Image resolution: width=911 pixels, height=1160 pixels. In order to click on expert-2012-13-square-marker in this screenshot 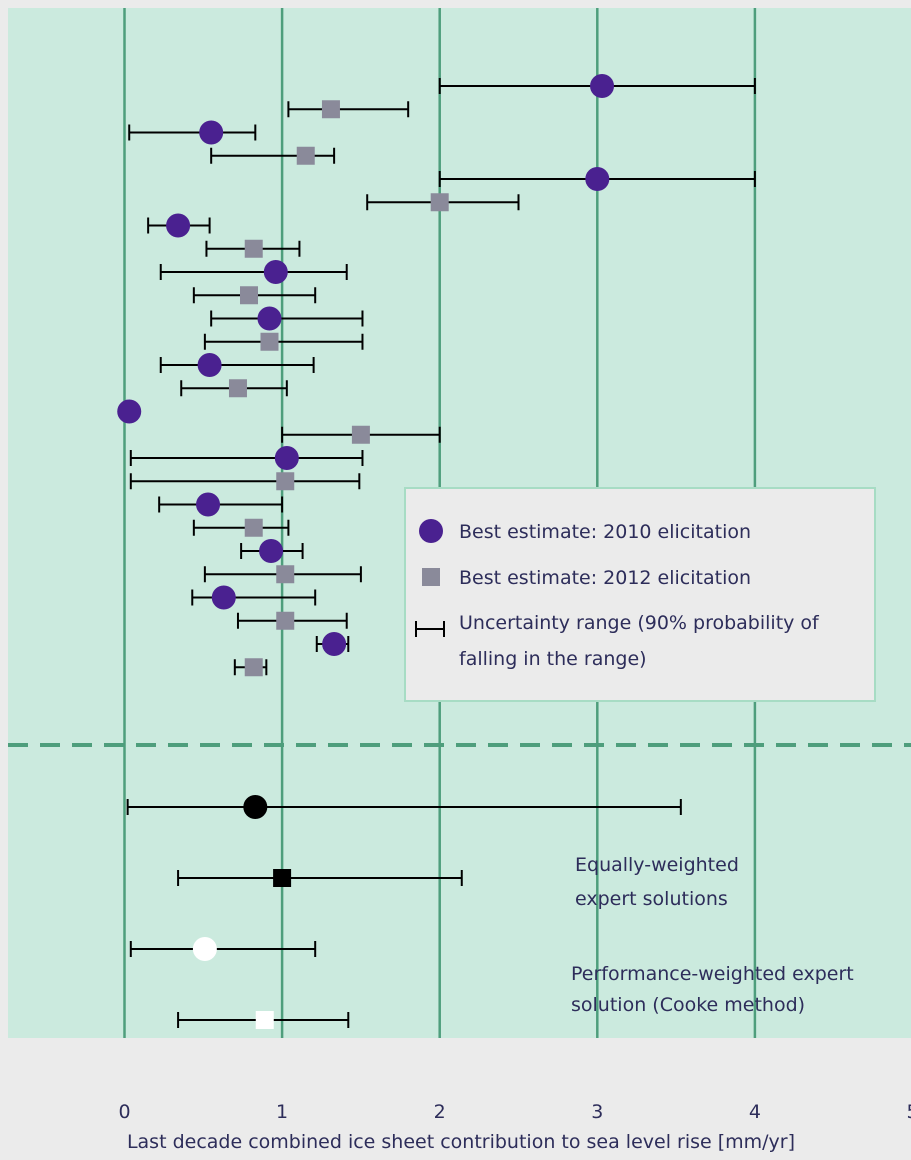, I will do `click(253, 667)`.